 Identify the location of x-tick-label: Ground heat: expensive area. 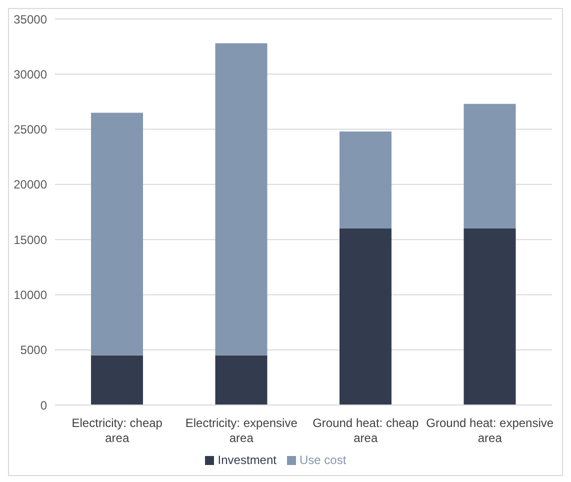
(490, 430).